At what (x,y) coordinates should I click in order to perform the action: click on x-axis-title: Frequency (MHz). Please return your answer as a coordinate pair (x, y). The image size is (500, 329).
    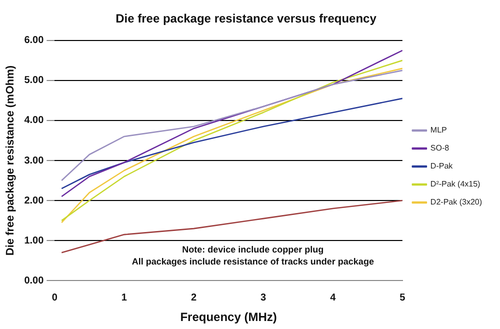
    Looking at the image, I should click on (228, 317).